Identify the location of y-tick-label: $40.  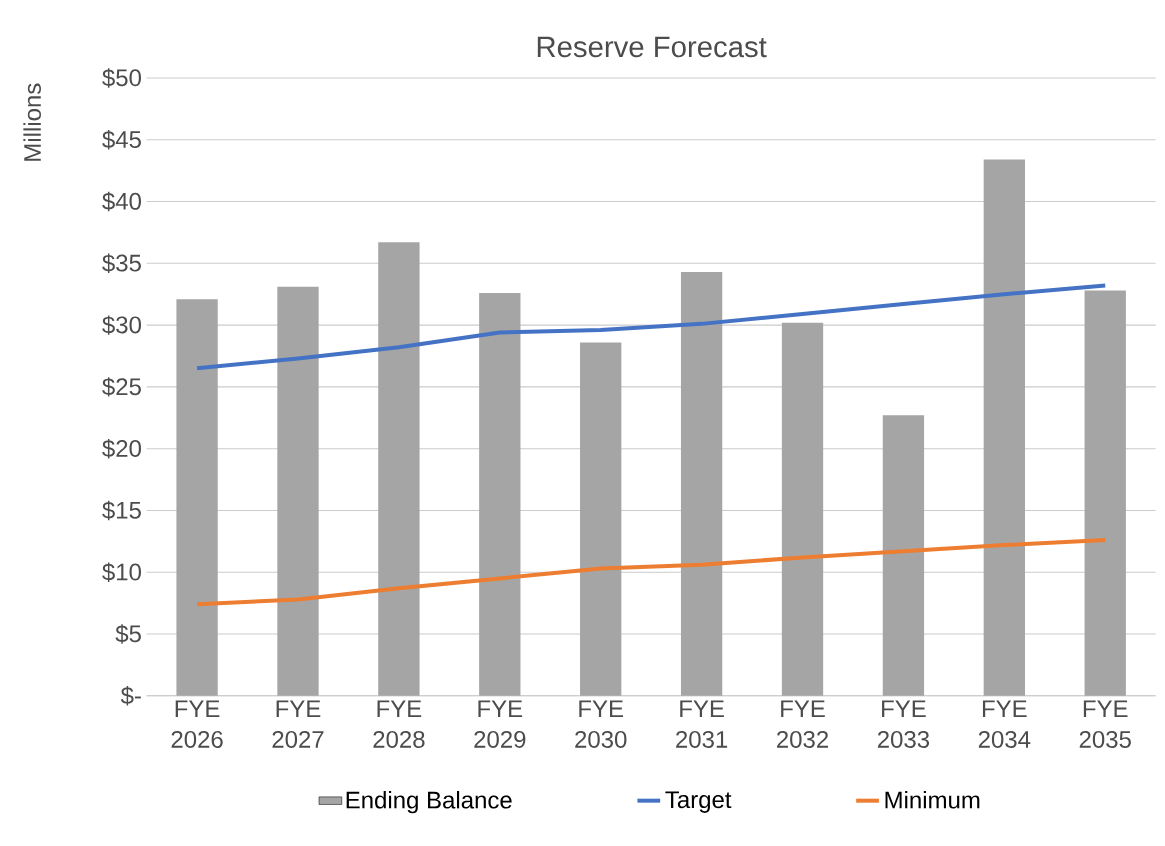
(121, 201).